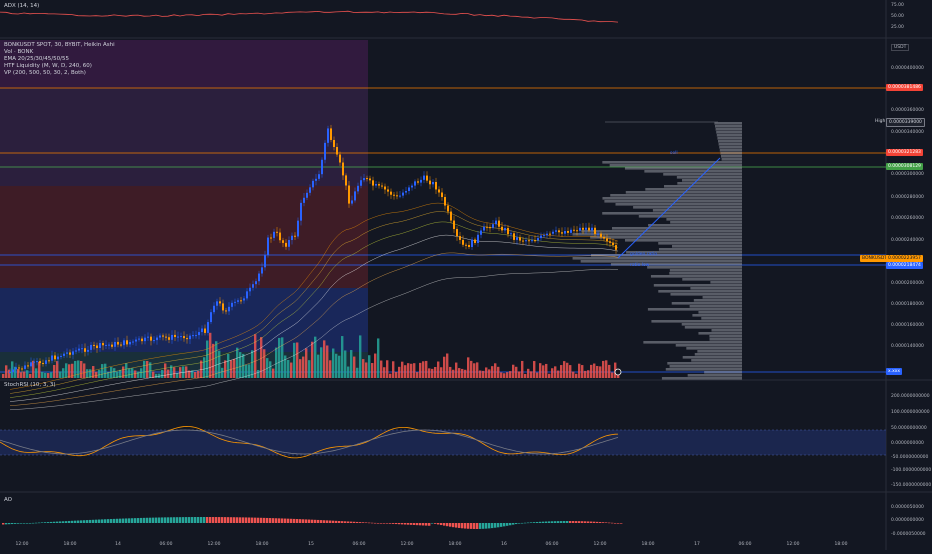  I want to click on symbol-title: BONKUSDT SPOT, 30, BYBIT, Heikin Ashi, so click(59, 45).